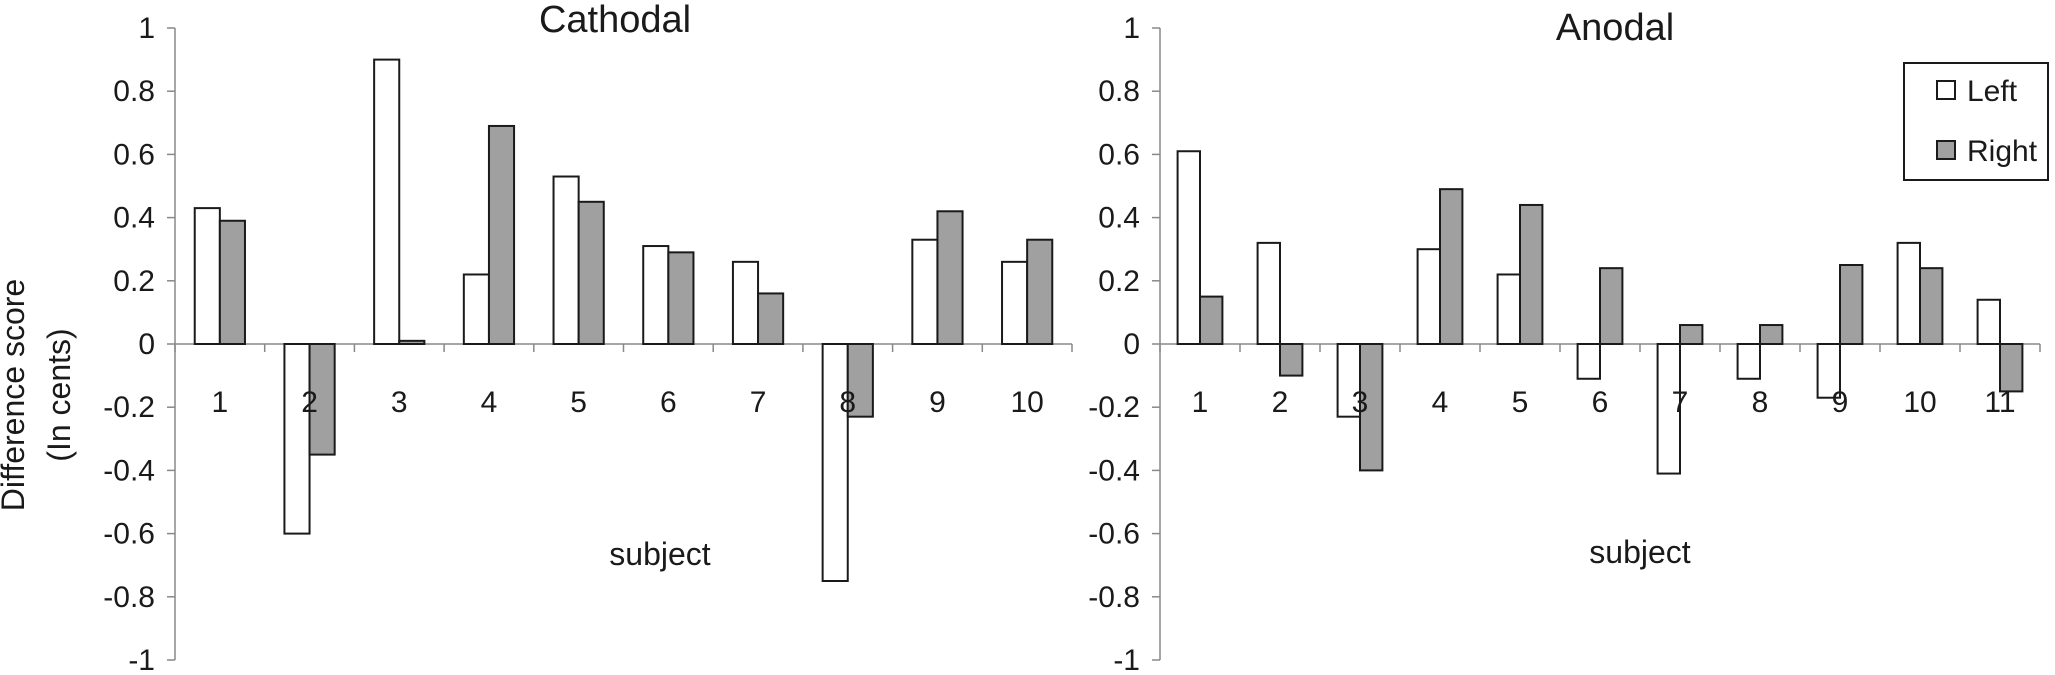 This screenshot has width=2055, height=675. I want to click on chart-title: Anodal, so click(1615, 28).